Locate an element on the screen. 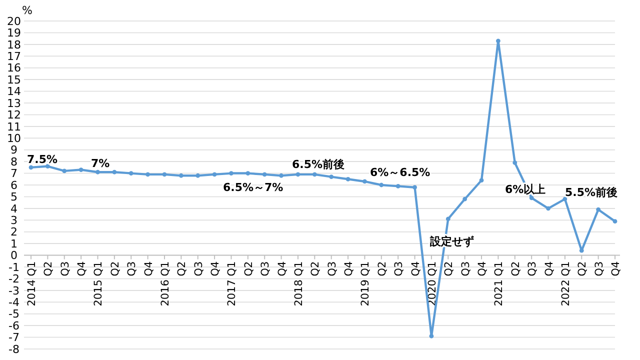 Image resolution: width=640 pixels, height=360 pixels. y-tick-label: 7 is located at coordinates (14, 173).